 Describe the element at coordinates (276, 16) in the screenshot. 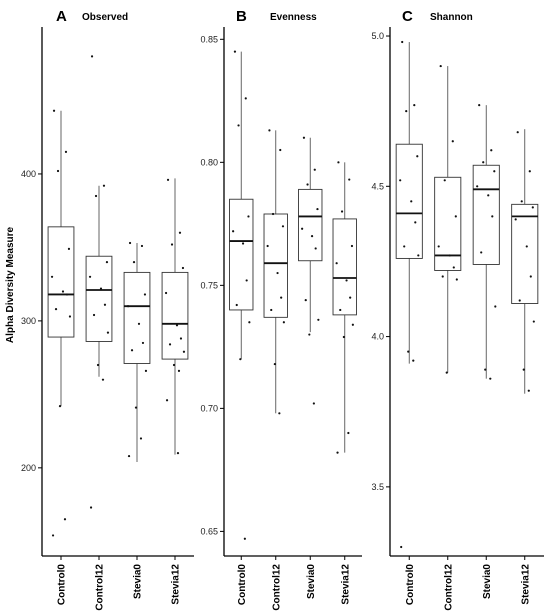

I see `panel-evenness: B Evenness` at that location.